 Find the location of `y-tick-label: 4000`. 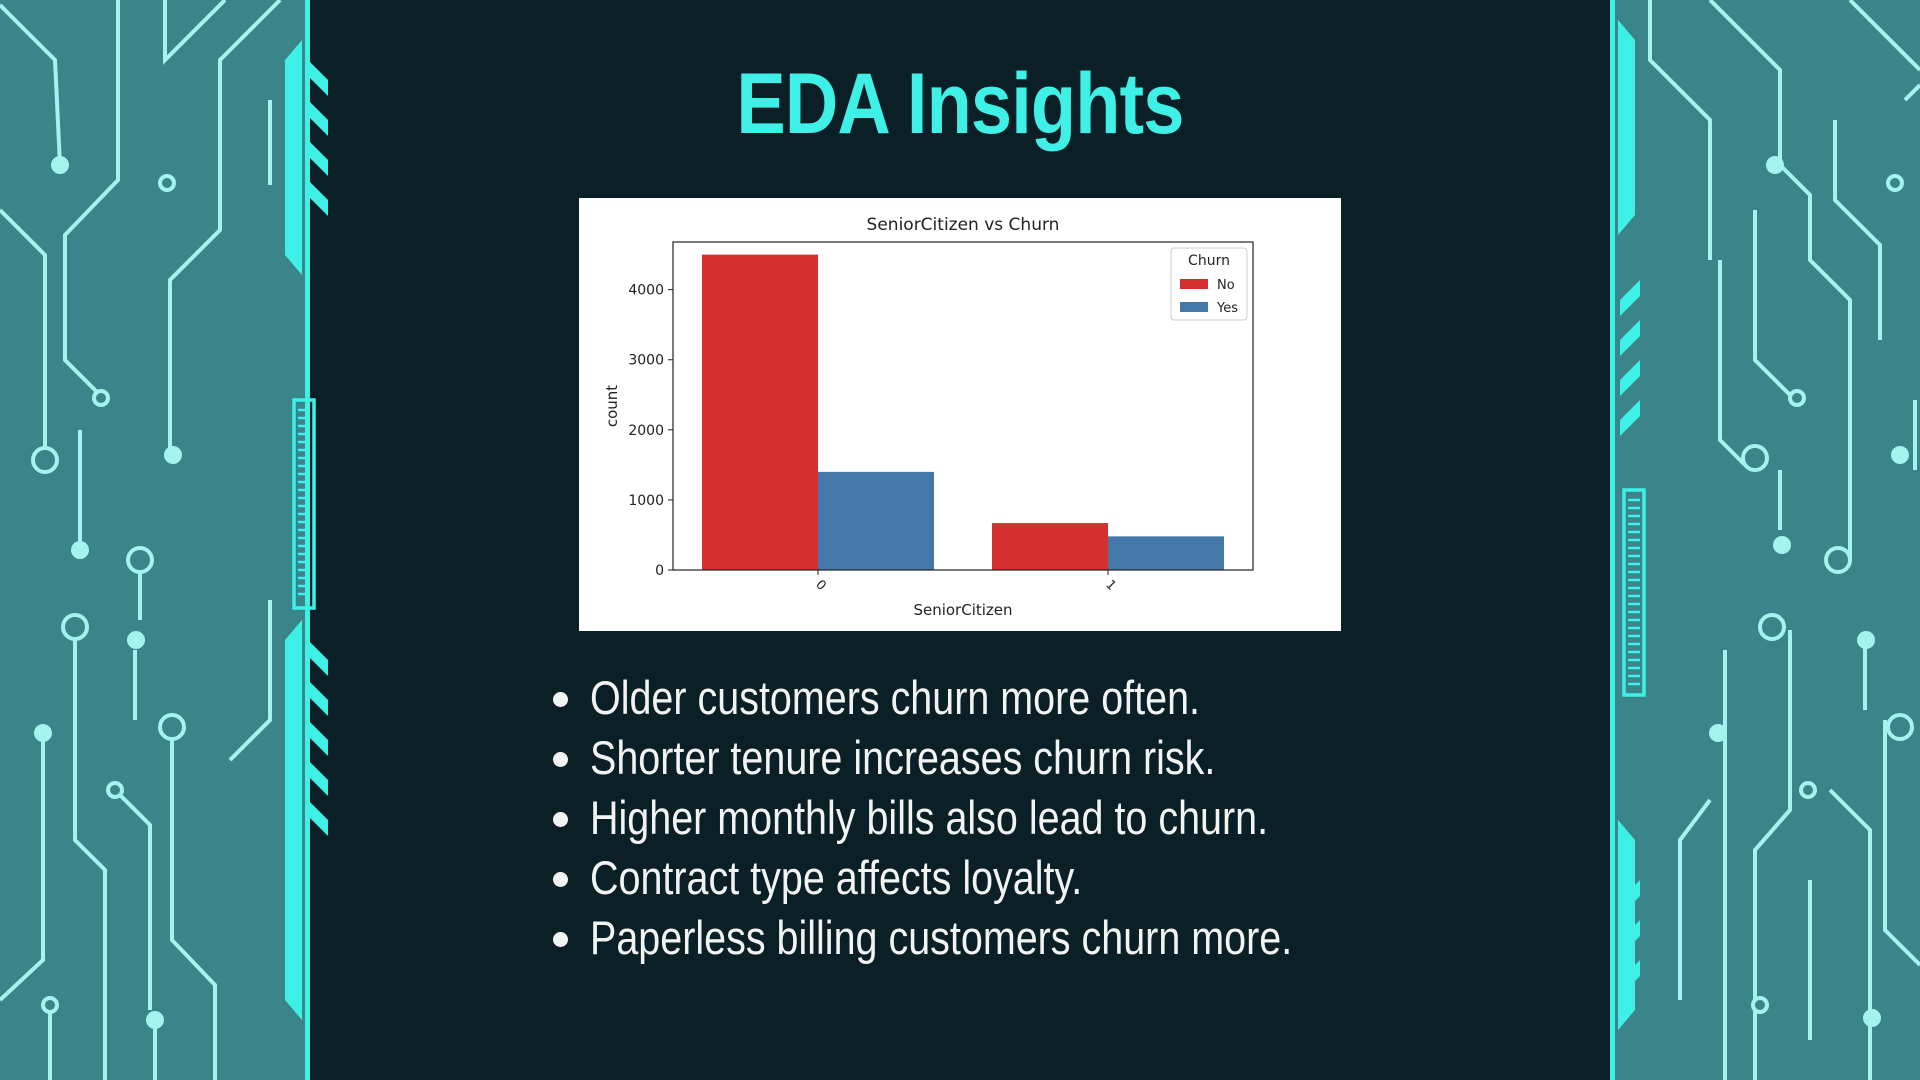

y-tick-label: 4000 is located at coordinates (646, 291).